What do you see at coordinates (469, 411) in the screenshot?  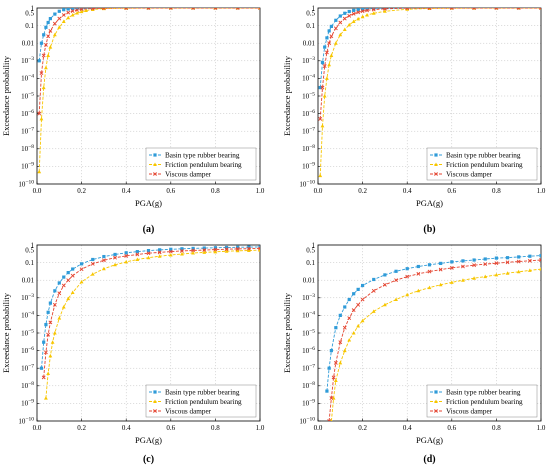 I see `legend-label: Viscous damper` at bounding box center [469, 411].